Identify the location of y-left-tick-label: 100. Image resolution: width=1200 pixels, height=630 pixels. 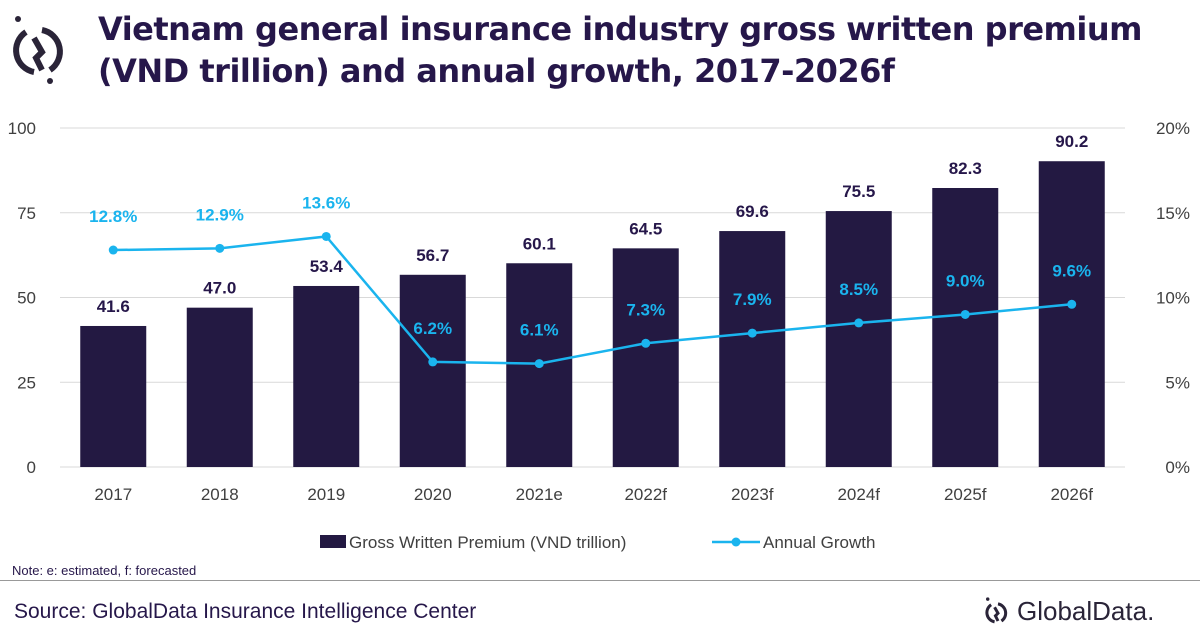
(22, 128).